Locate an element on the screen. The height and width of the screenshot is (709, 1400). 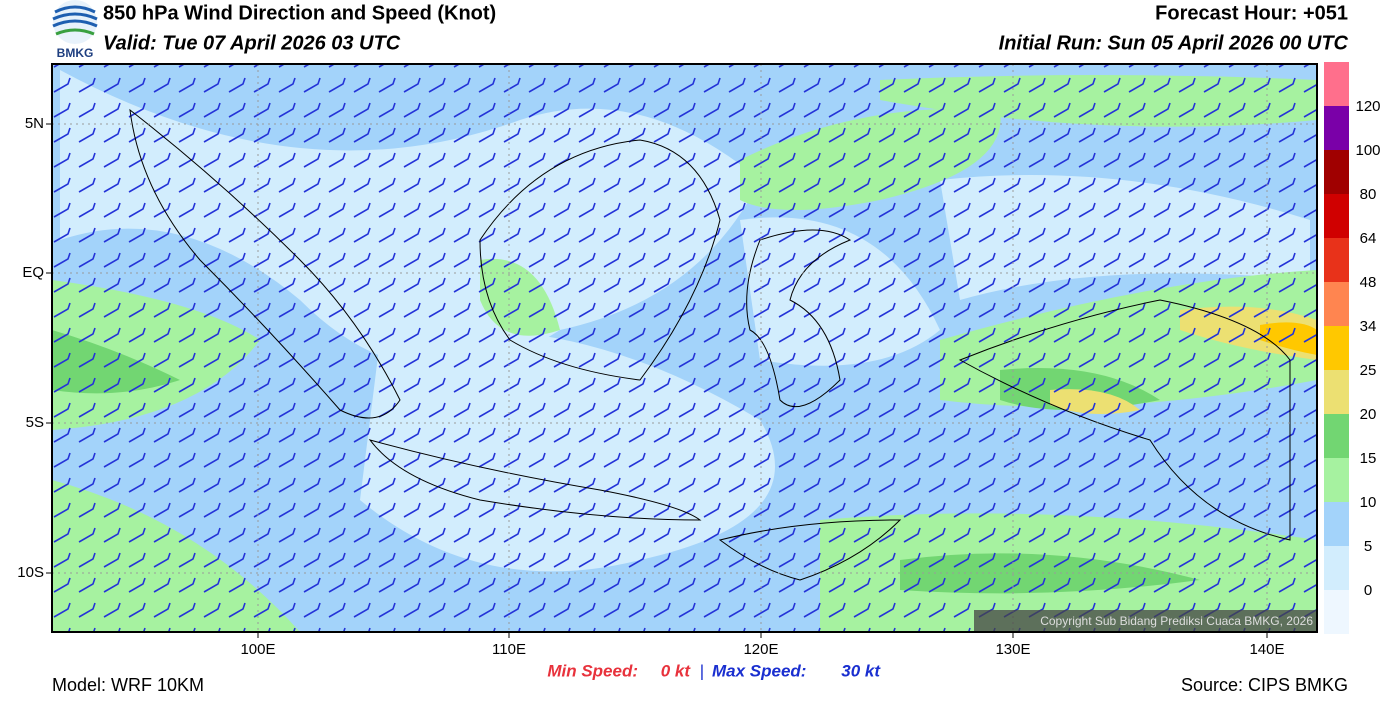
logo-text: BMKG is located at coordinates (75, 53).